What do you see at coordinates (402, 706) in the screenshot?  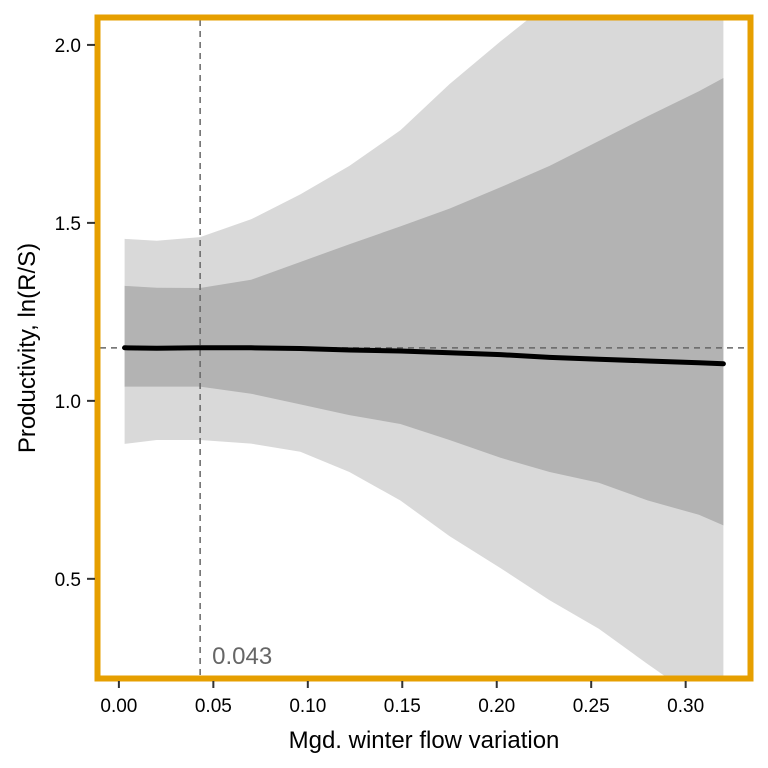 I see `x-tick-label: 0.15` at bounding box center [402, 706].